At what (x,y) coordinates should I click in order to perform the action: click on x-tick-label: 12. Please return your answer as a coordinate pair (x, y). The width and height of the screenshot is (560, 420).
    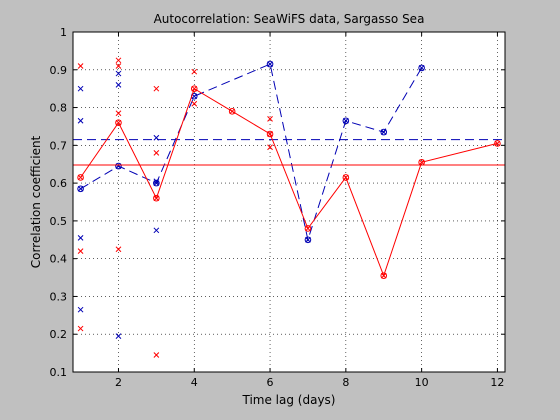
    Looking at the image, I should click on (497, 382).